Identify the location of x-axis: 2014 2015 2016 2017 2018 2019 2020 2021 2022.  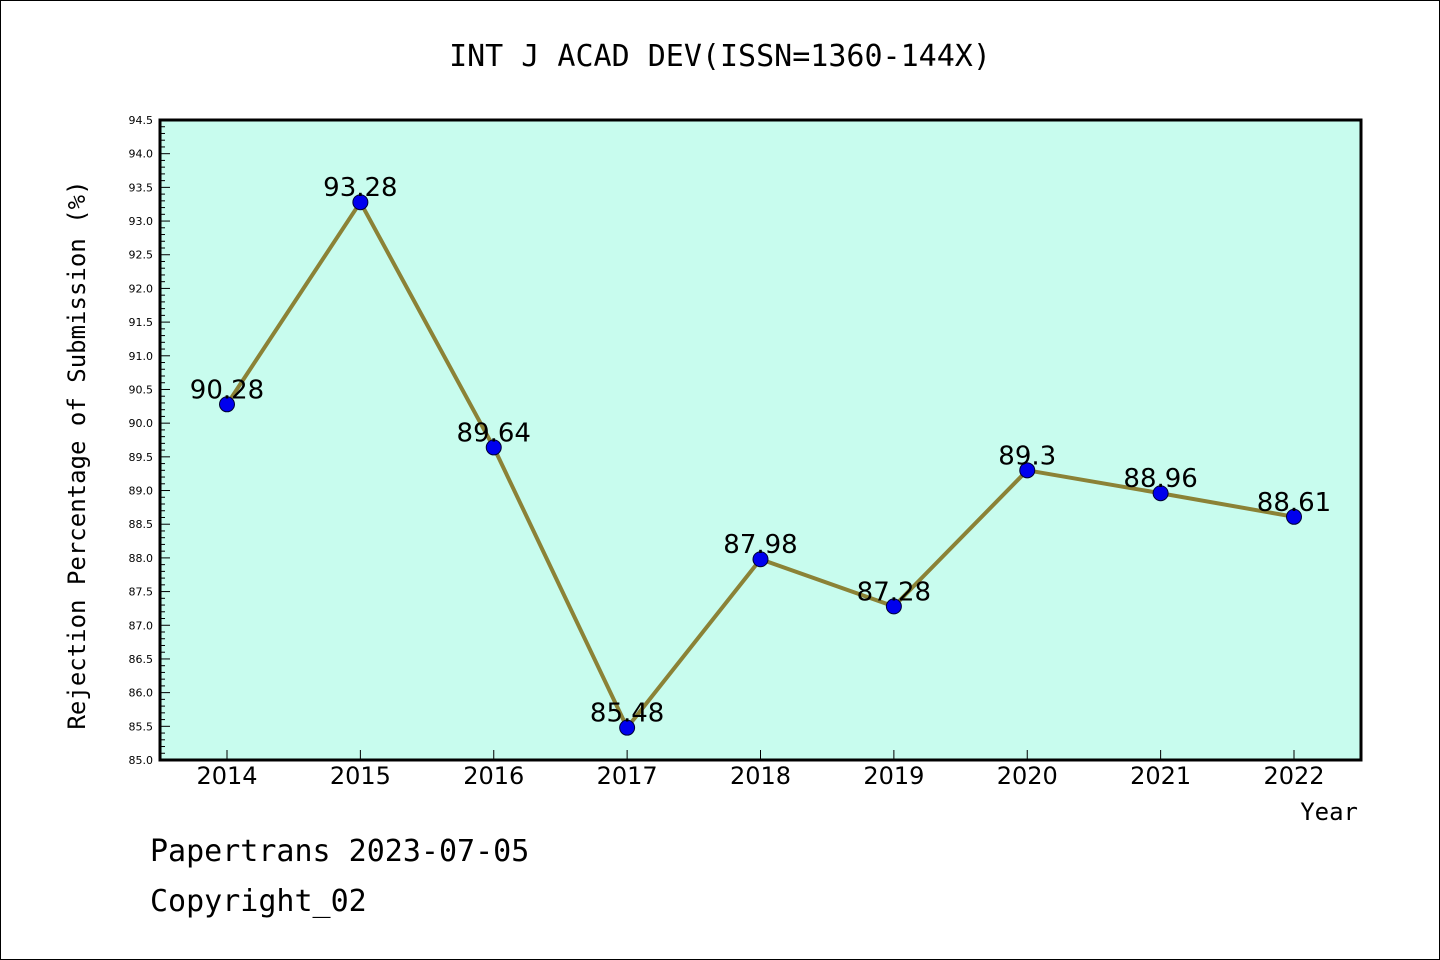
(760, 770).